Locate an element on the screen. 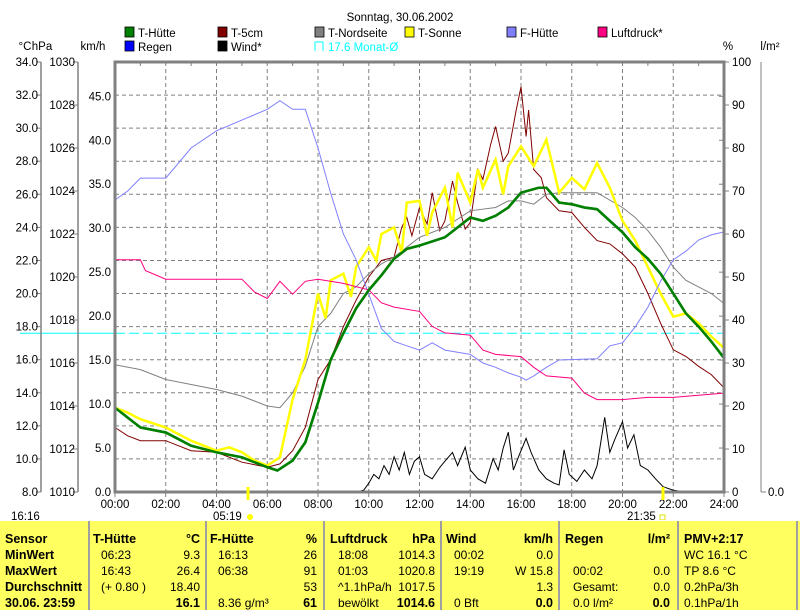 Image resolution: width=800 pixels, height=611 pixels. monthly-average-legend-label: 17.6 Monat-Ø is located at coordinates (363, 48).